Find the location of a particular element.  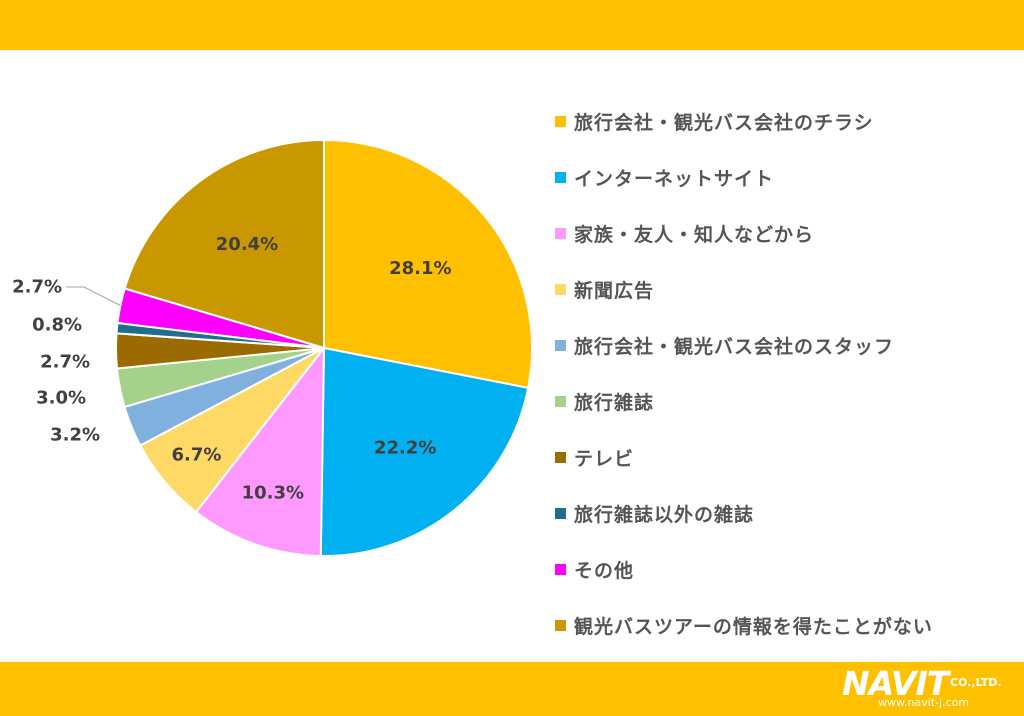

company-logo: NAVIT CO.,LTD. www.navit-j.com is located at coordinates (930, 689).